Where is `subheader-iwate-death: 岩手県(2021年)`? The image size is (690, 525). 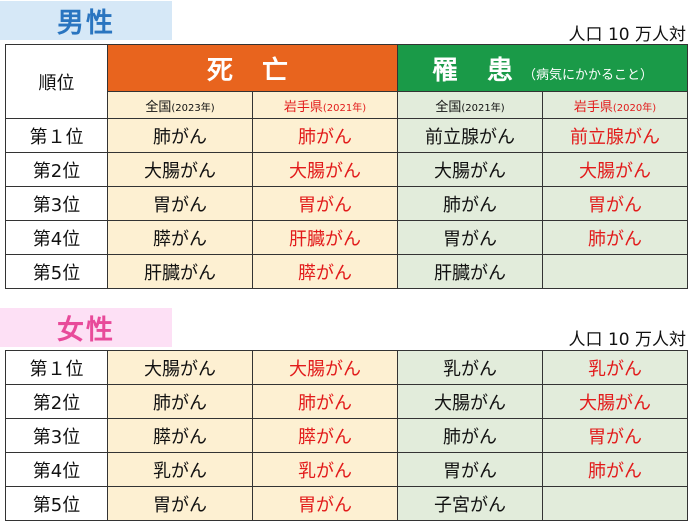 subheader-iwate-death: 岩手県(2021年) is located at coordinates (325, 105).